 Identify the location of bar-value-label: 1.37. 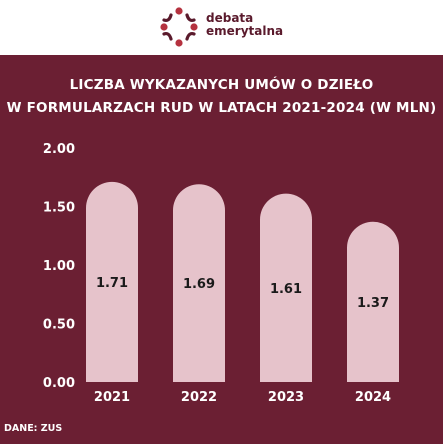
(373, 303).